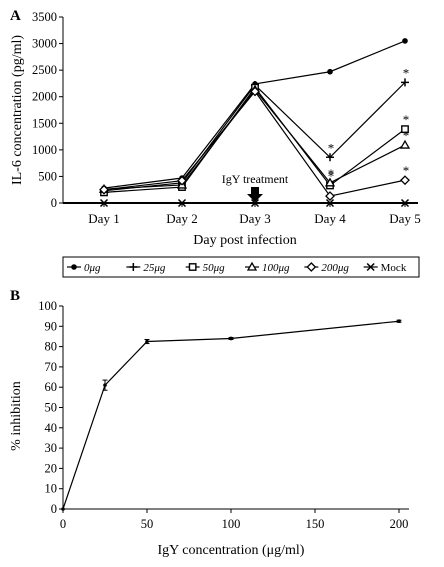  What do you see at coordinates (147, 524) in the screenshot?
I see `chart-b-xtick-label: 50` at bounding box center [147, 524].